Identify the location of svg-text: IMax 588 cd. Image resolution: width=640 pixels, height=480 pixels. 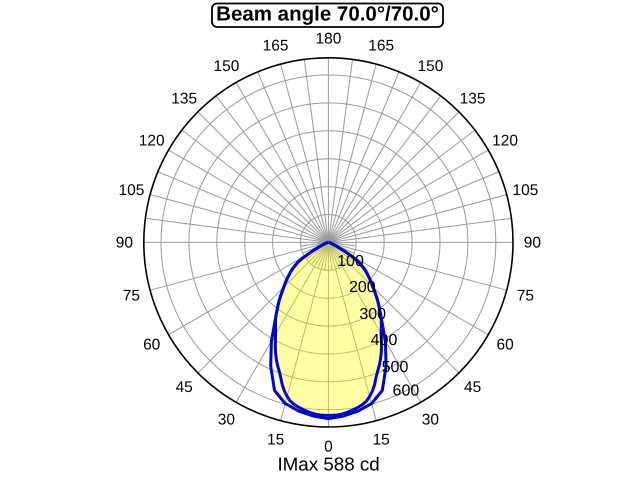
(328, 464).